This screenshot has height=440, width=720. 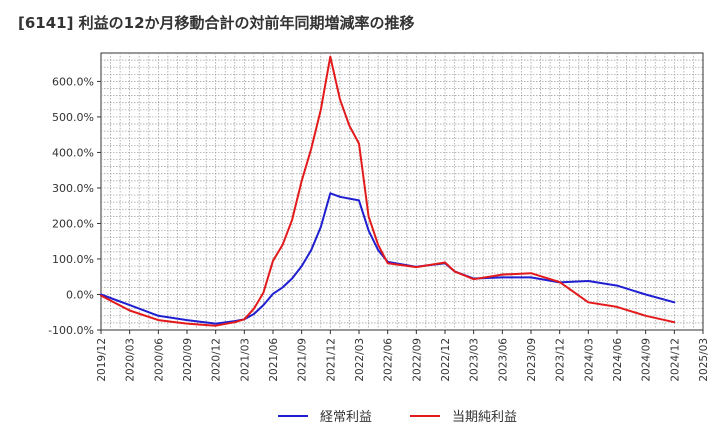 I want to click on x-tick-label: 2025/03, so click(x=704, y=360).